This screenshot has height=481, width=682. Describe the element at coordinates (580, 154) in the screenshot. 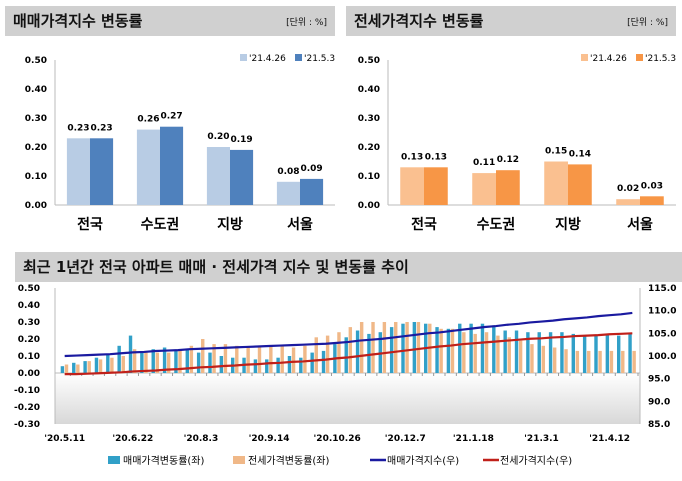

I see `data-label: 0.14` at that location.